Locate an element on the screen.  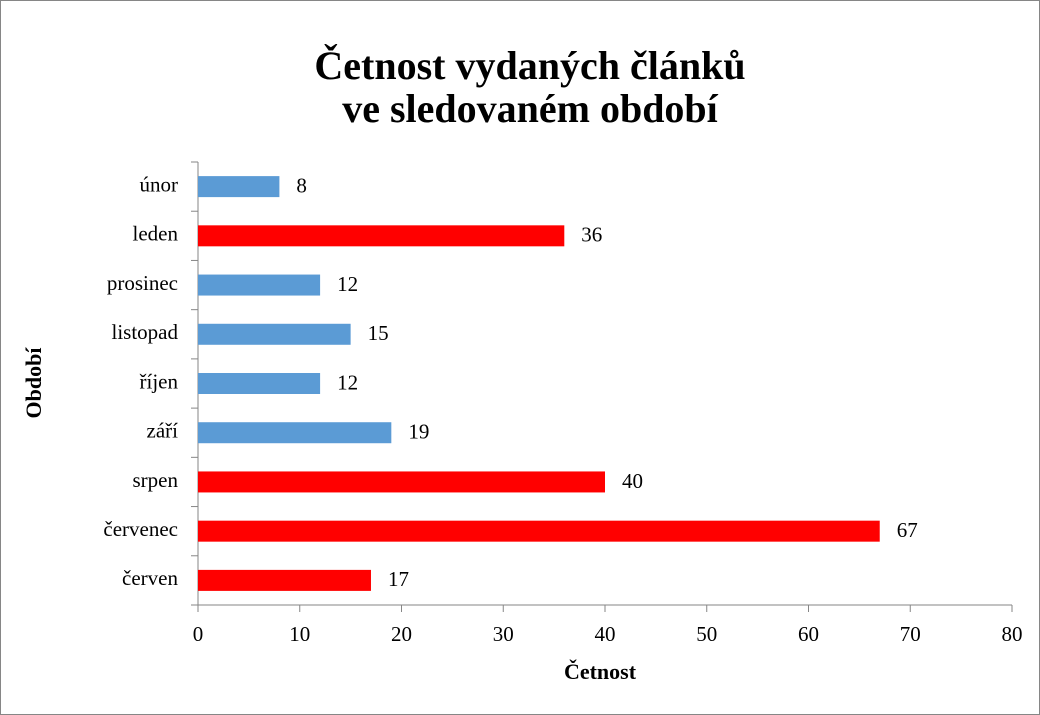
y-tick-label: únor is located at coordinates (159, 184).